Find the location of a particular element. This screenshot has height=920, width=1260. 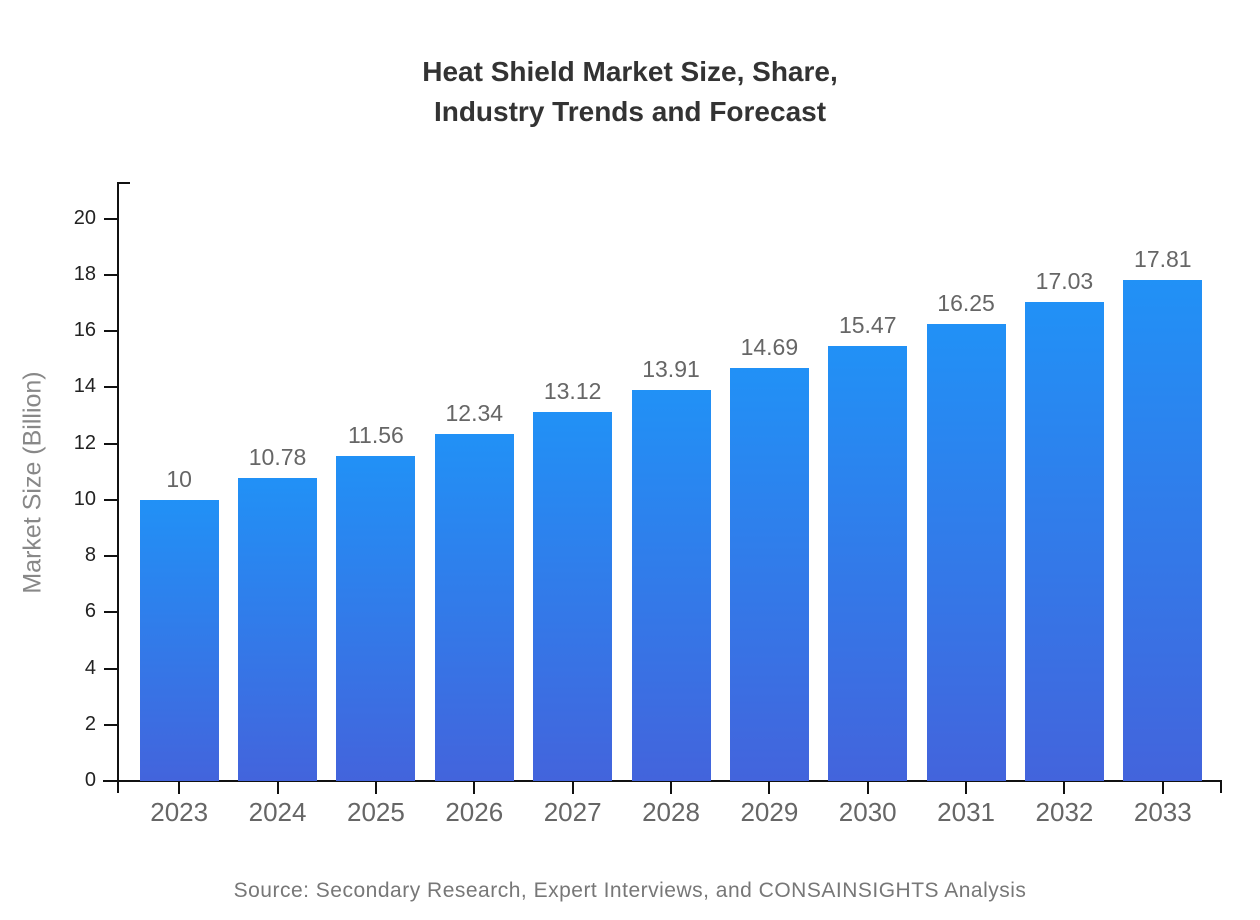

y-tick-label: 12 is located at coordinates (84, 442).